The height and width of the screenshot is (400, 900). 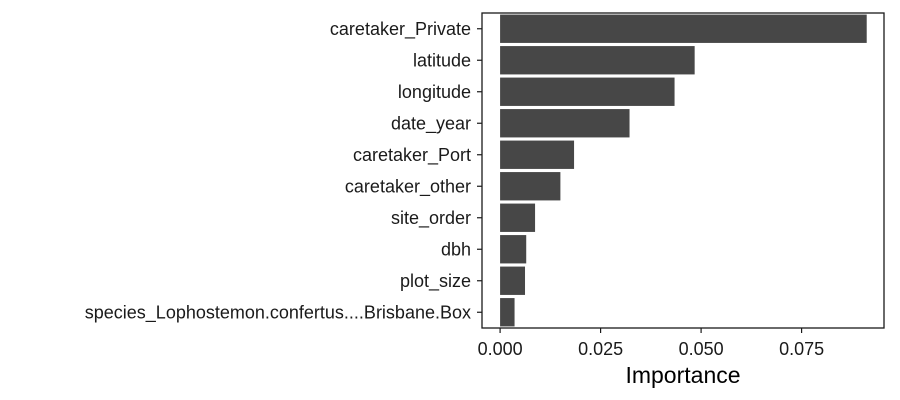 I want to click on bar-longitude, so click(x=587, y=91).